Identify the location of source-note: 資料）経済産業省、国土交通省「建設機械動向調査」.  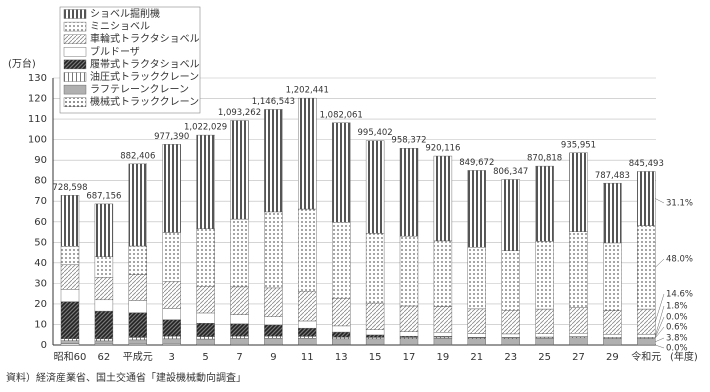
(126, 377).